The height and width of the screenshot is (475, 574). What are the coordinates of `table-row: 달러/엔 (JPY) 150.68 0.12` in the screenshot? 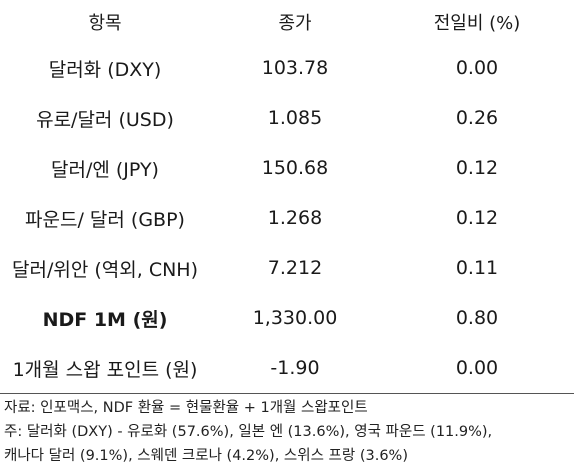 It's located at (287, 168).